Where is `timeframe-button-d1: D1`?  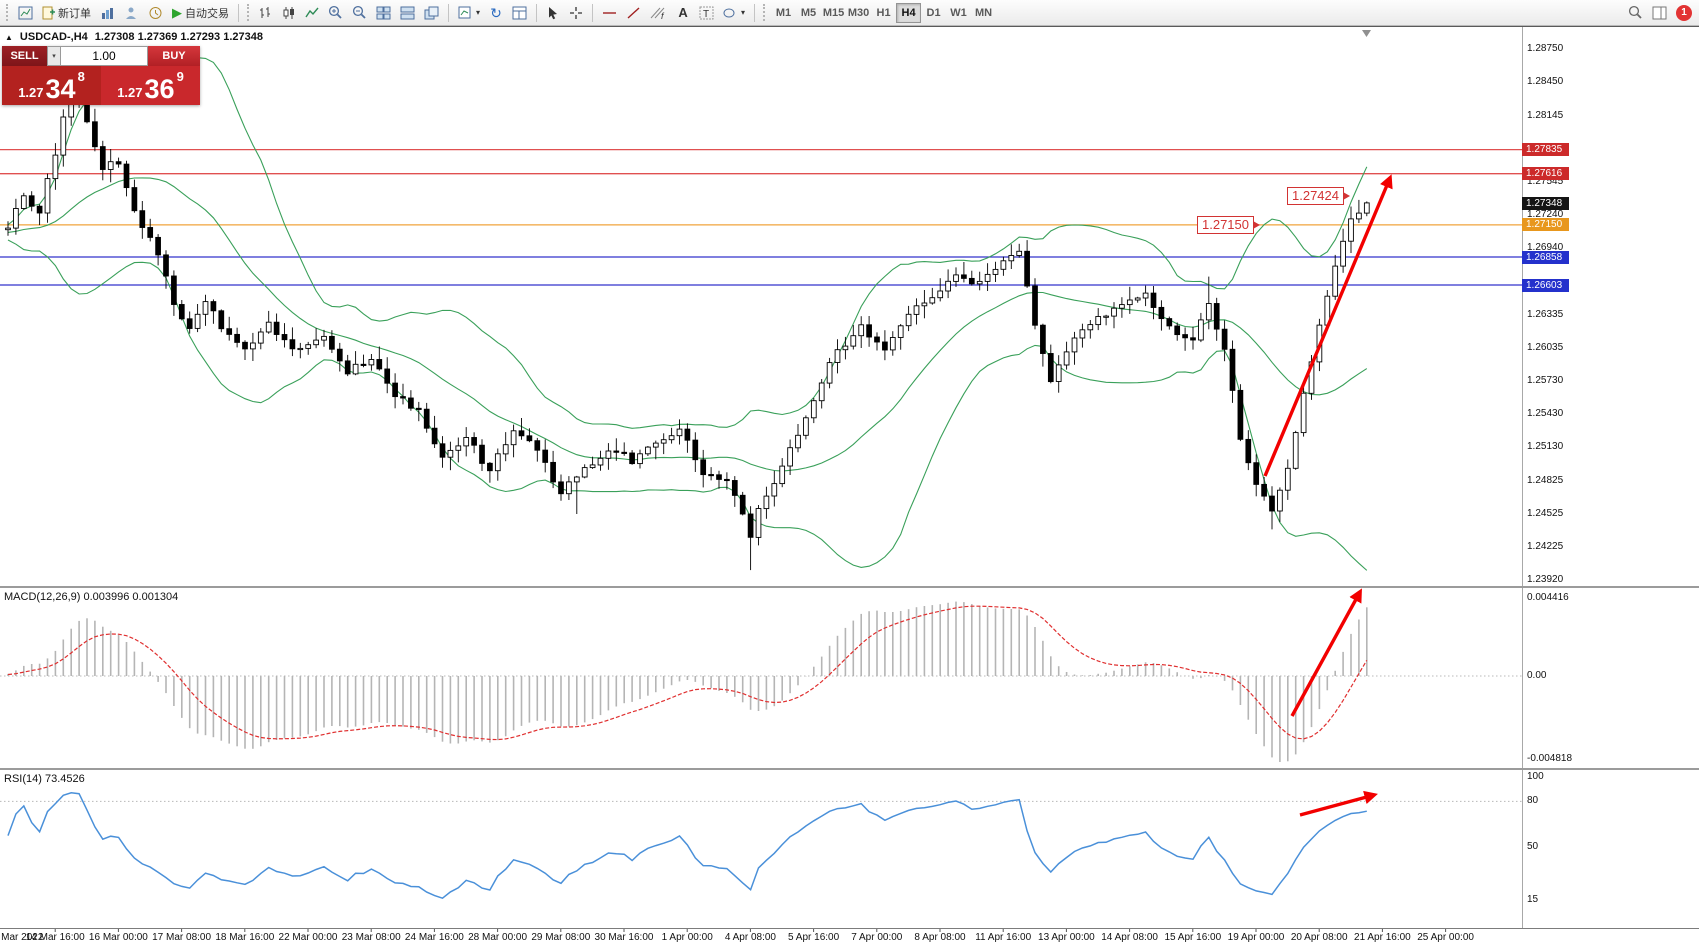
timeframe-button-d1: D1 is located at coordinates (933, 13).